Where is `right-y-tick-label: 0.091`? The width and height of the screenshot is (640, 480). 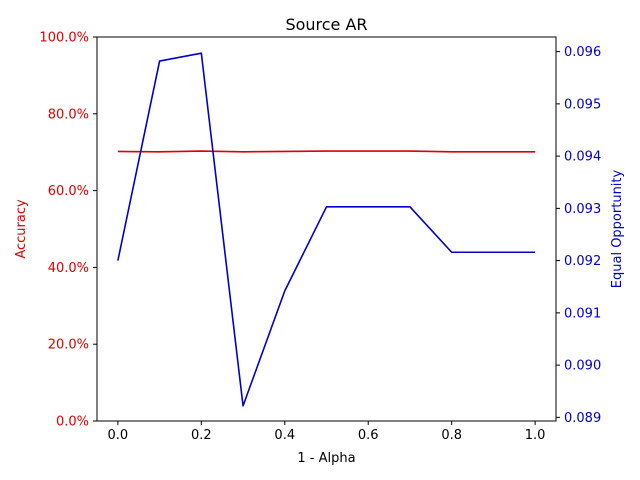
right-y-tick-label: 0.091 is located at coordinates (582, 313).